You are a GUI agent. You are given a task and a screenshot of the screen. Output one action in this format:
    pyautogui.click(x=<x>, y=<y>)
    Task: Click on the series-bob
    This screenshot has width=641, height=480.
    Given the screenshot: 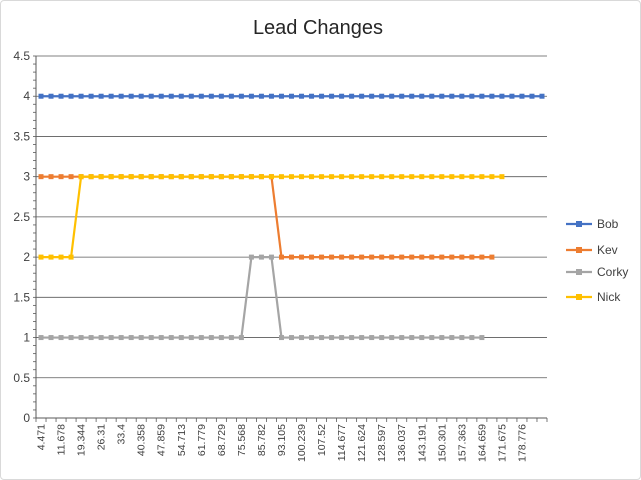 What is the action you would take?
    pyautogui.click(x=291, y=96)
    